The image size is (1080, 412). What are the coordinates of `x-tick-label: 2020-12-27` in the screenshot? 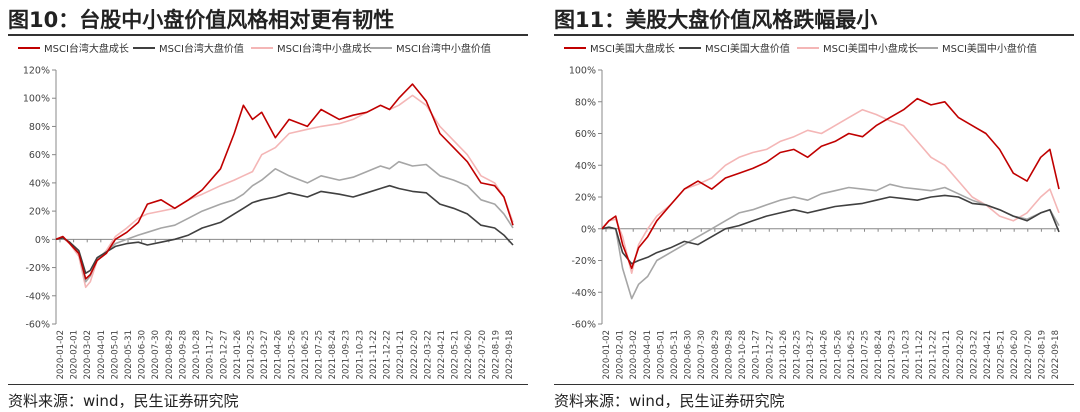 It's located at (224, 354).